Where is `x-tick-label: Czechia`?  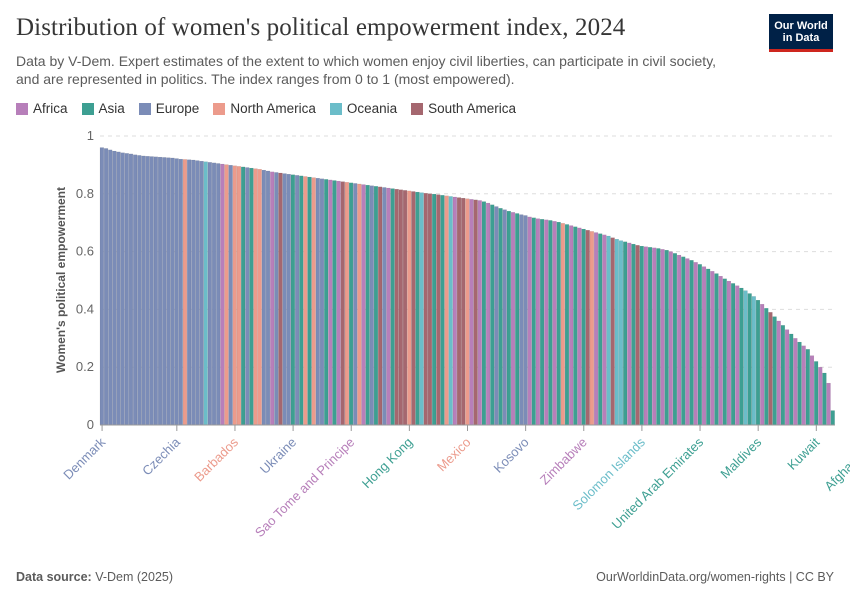 x-tick-label: Czechia is located at coordinates (161, 456).